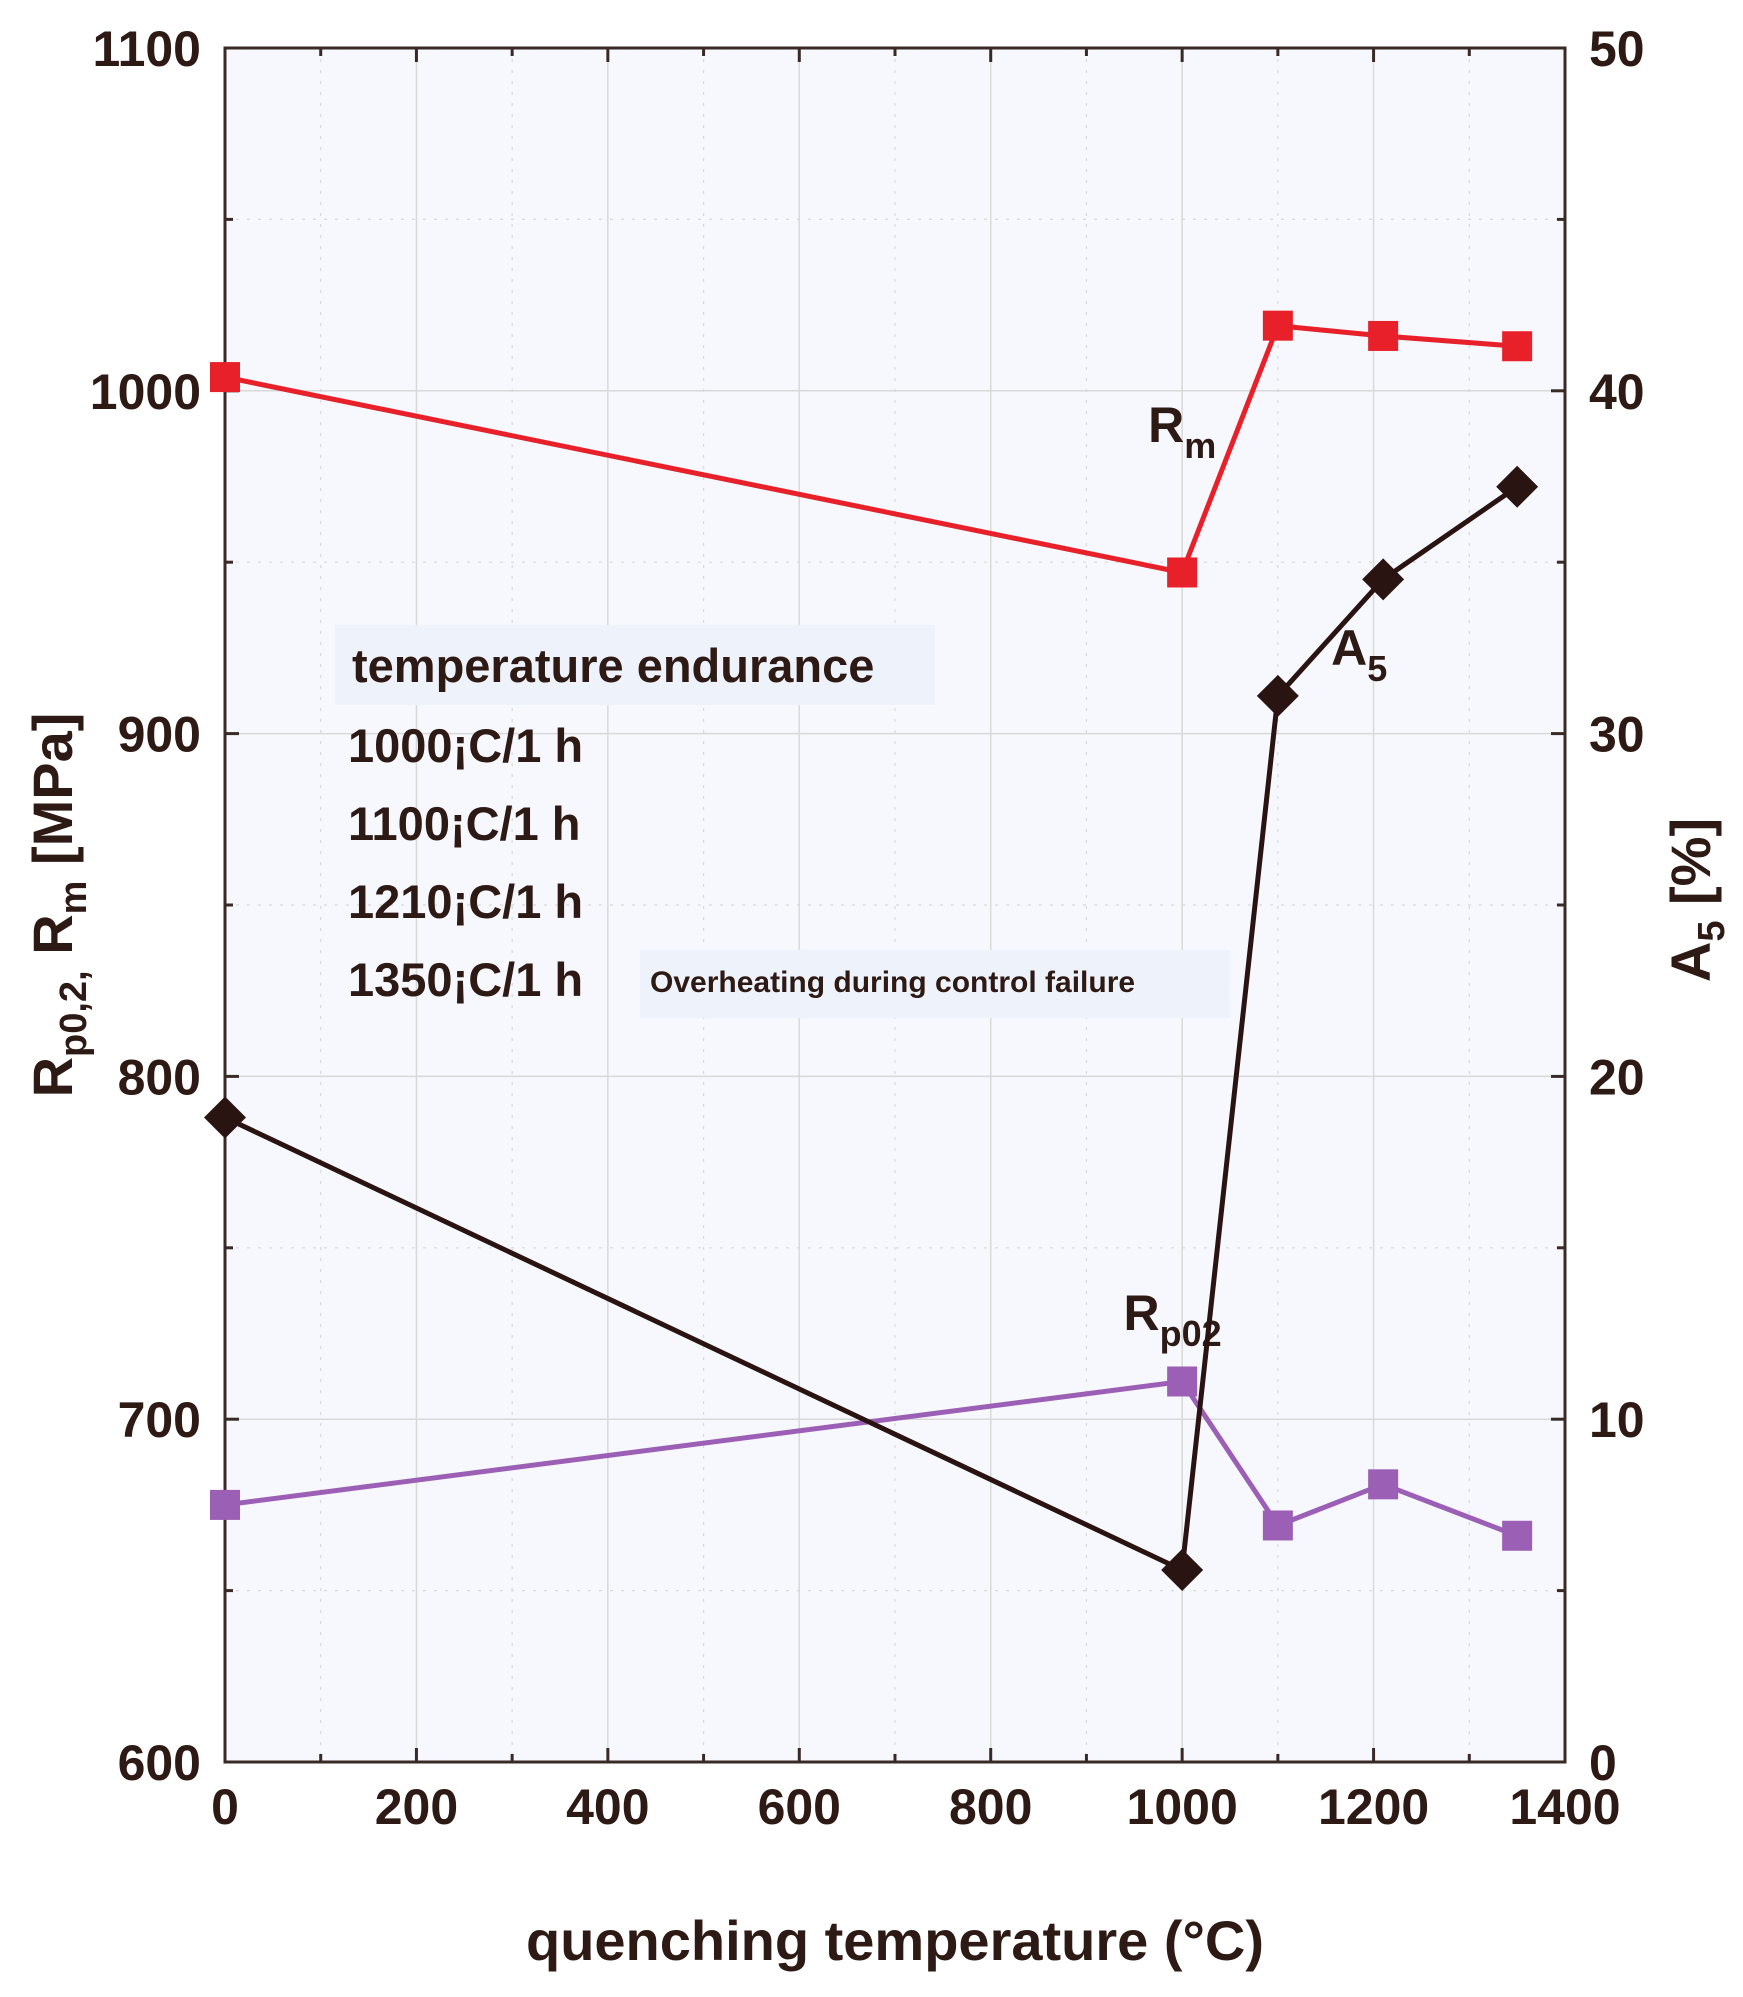  What do you see at coordinates (871, 1418) in the screenshot?
I see `series-rp02: Rp02` at bounding box center [871, 1418].